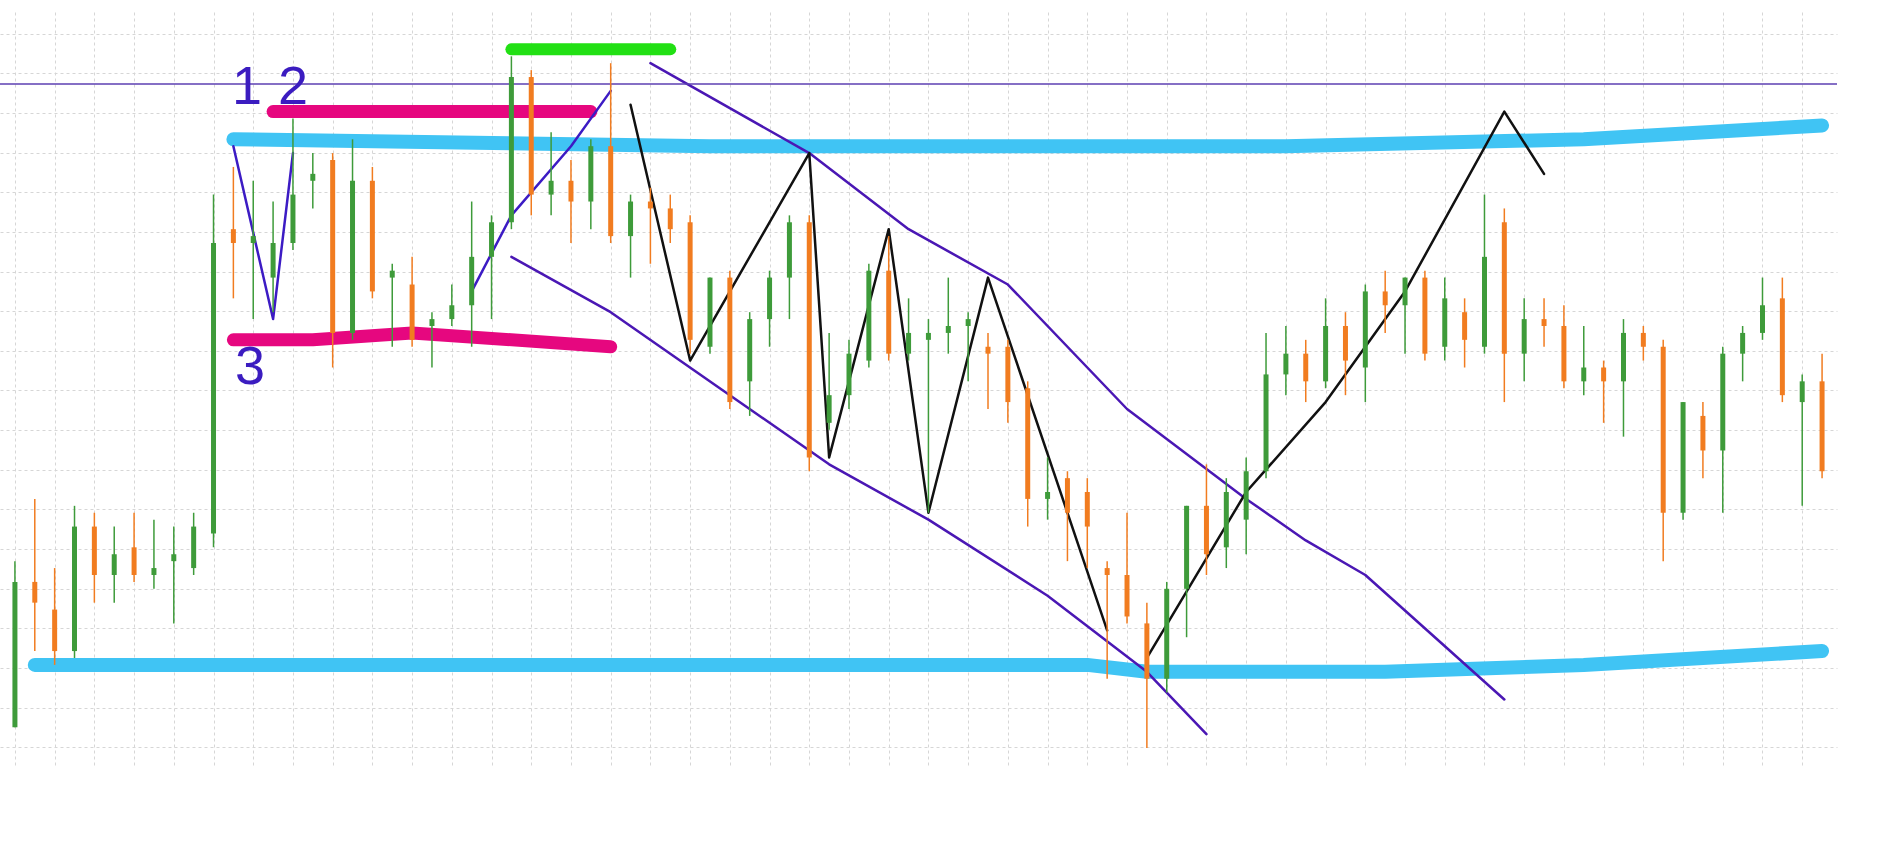  What do you see at coordinates (250, 365) in the screenshot?
I see `annotation: 3` at bounding box center [250, 365].